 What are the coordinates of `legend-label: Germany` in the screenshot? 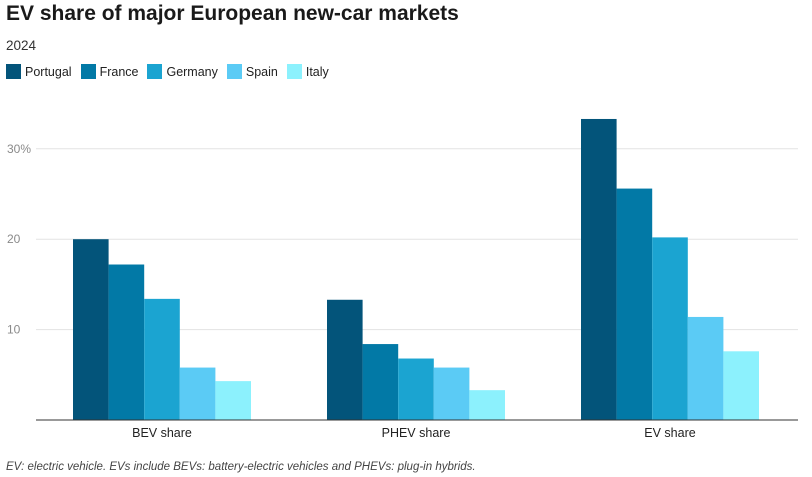 It's located at (192, 71).